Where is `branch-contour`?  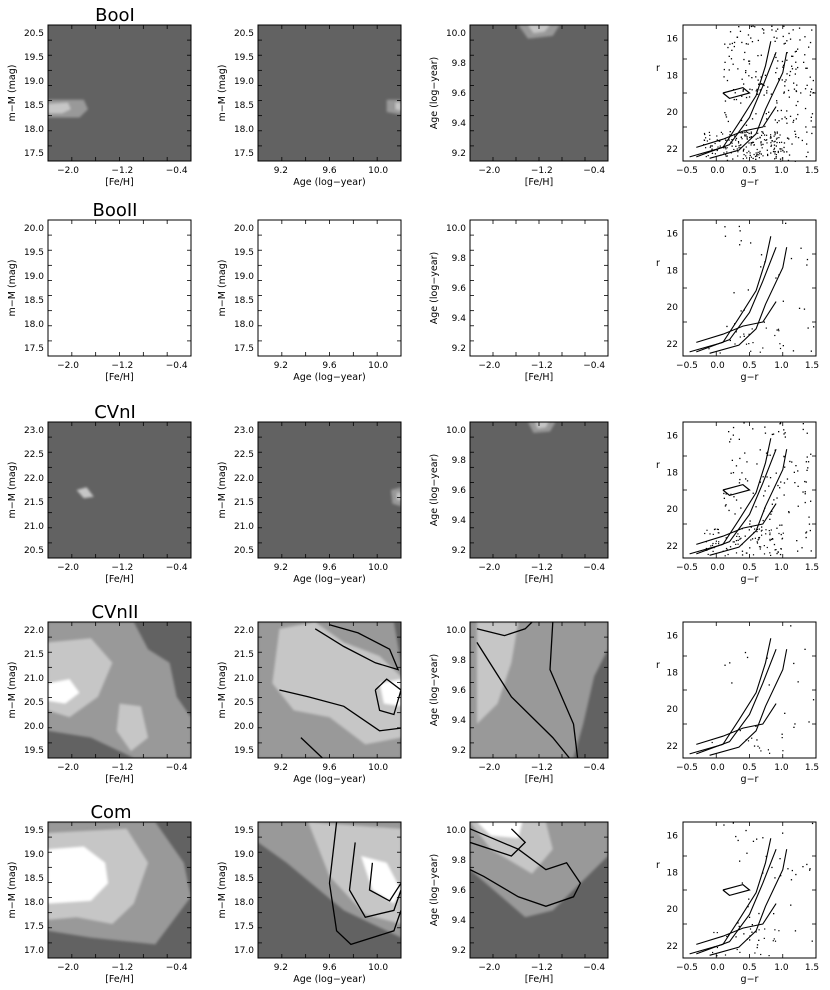 branch-contour is located at coordinates (736, 890).